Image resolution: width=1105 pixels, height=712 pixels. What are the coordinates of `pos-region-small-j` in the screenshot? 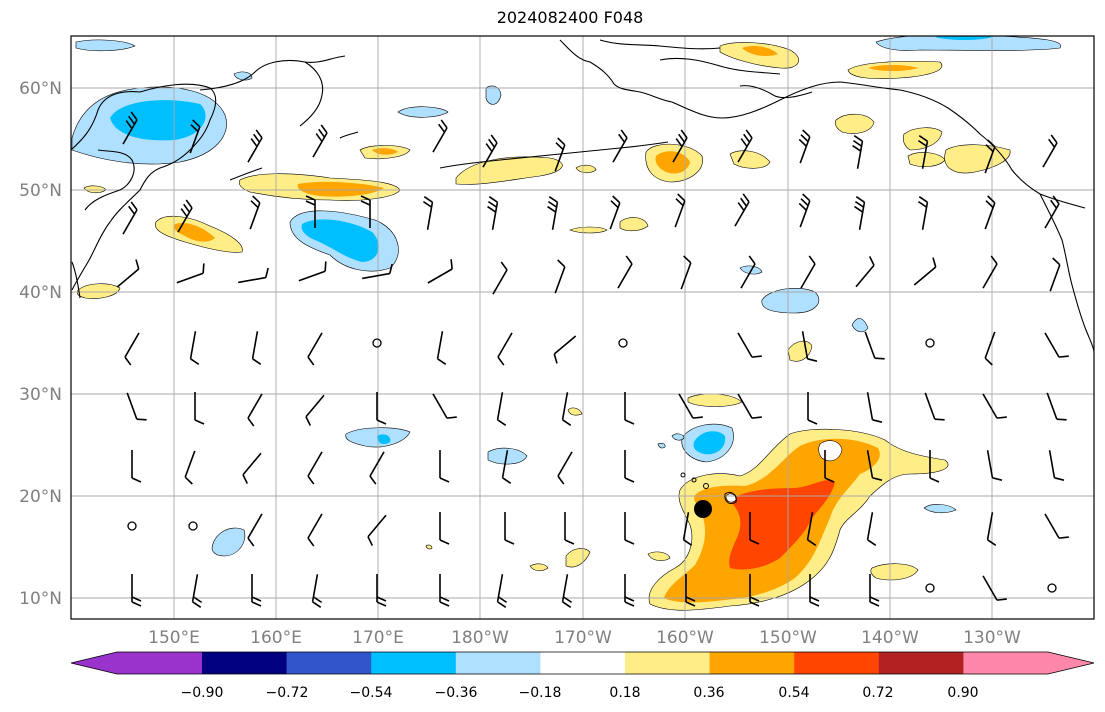 It's located at (539, 567).